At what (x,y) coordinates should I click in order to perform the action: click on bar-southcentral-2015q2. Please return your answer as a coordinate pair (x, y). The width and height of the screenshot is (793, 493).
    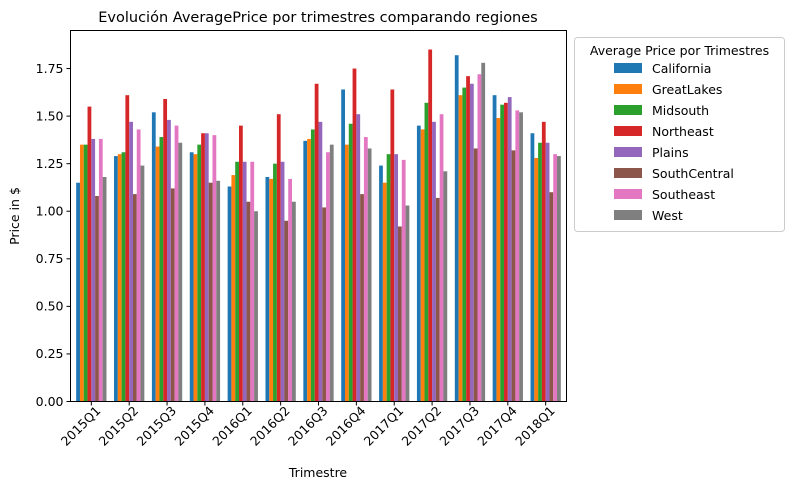
    Looking at the image, I should click on (134, 298).